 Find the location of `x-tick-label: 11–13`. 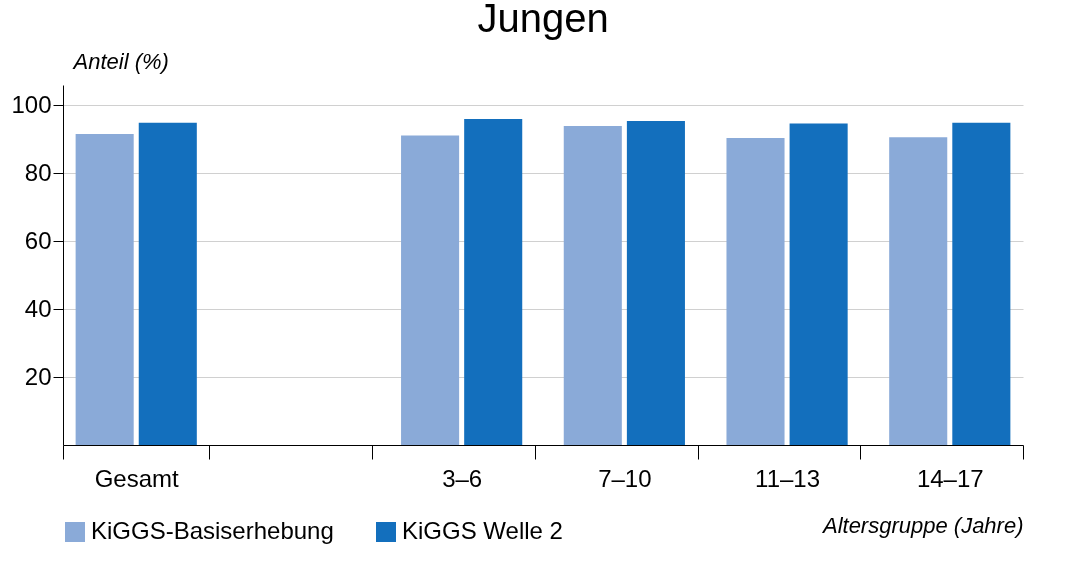

x-tick-label: 11–13 is located at coordinates (788, 478).